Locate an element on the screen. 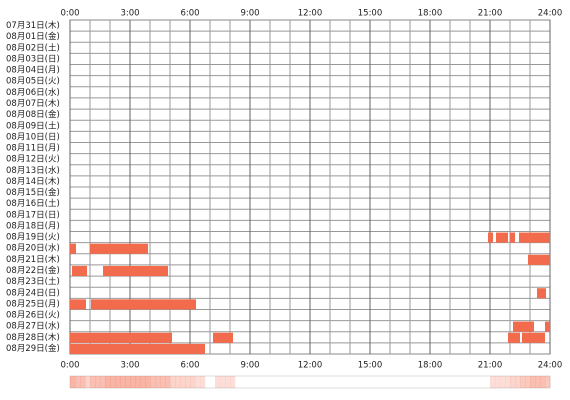  x-tick-label-top: 12:00 is located at coordinates (310, 14).